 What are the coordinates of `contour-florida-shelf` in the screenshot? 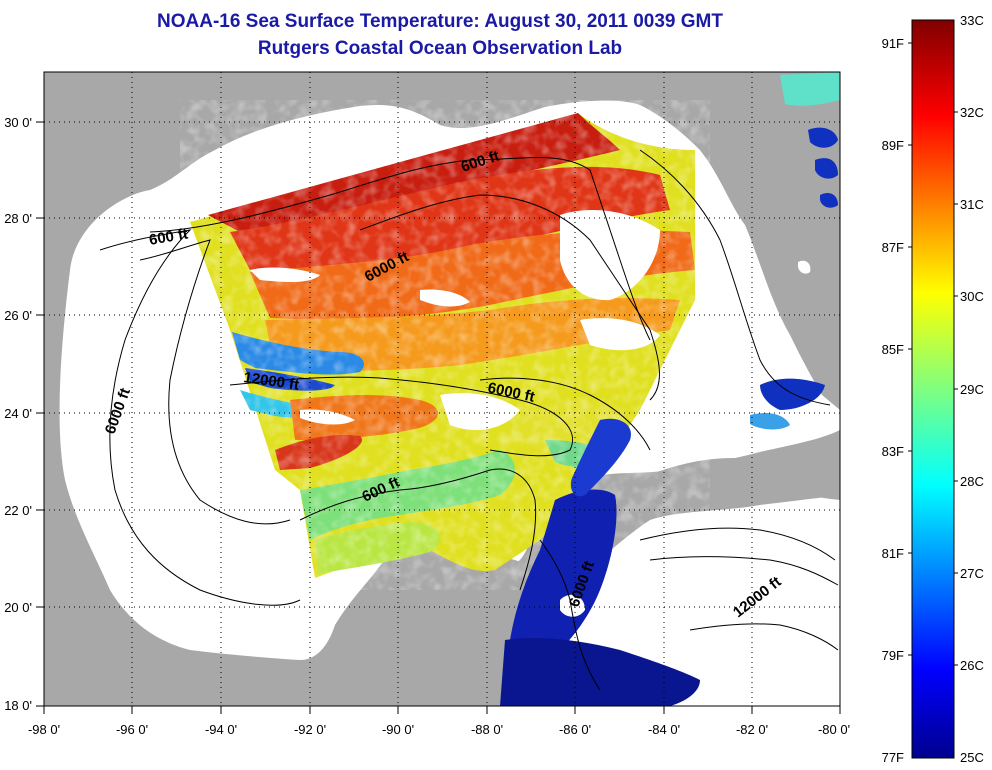 It's located at (735, 277).